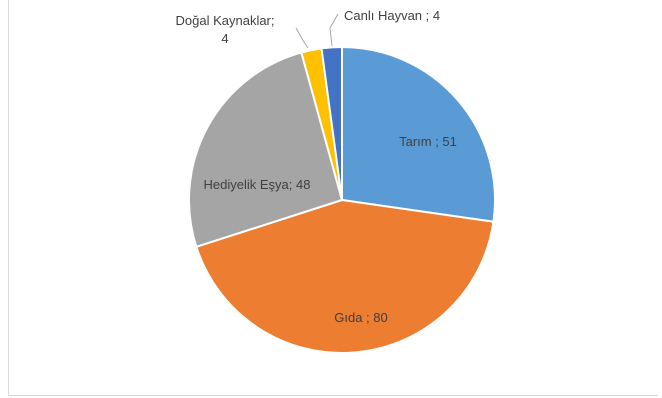 The width and height of the screenshot is (662, 398). Describe the element at coordinates (266, 150) in the screenshot. I see `slice-hediyelik-esya` at that location.